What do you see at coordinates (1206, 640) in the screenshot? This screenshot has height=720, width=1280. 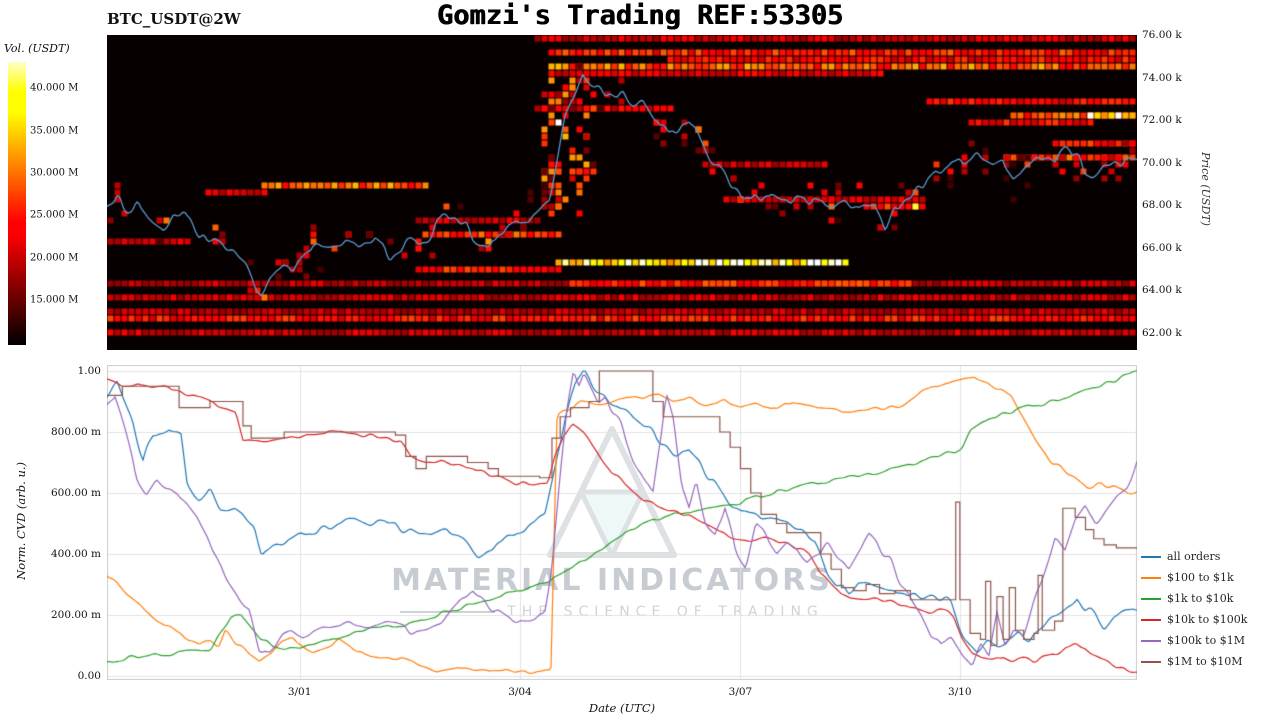 I see `legend-label: $100k to $1M` at bounding box center [1206, 640].